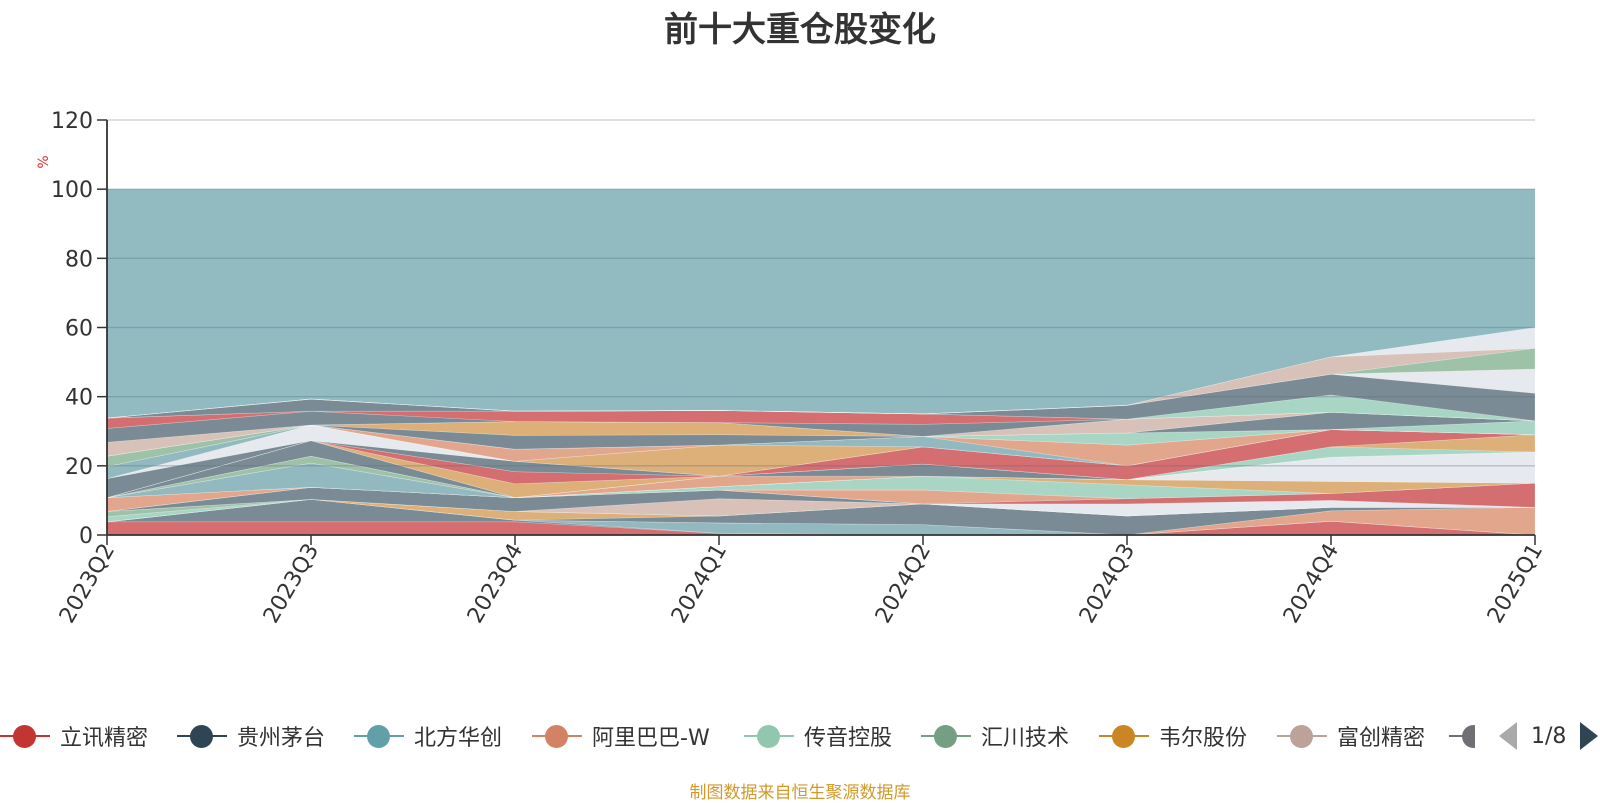  What do you see at coordinates (848, 738) in the screenshot?
I see `legend-label: 传音控股` at bounding box center [848, 738].